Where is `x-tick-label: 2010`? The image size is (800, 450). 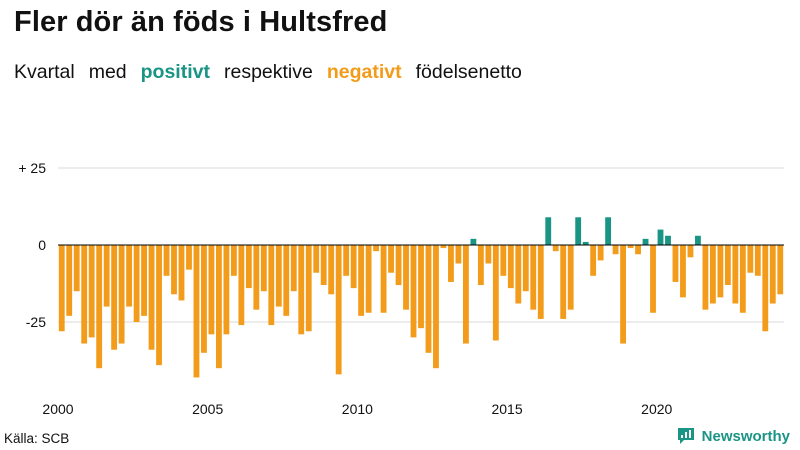
x-tick-label: 2010 is located at coordinates (357, 409).